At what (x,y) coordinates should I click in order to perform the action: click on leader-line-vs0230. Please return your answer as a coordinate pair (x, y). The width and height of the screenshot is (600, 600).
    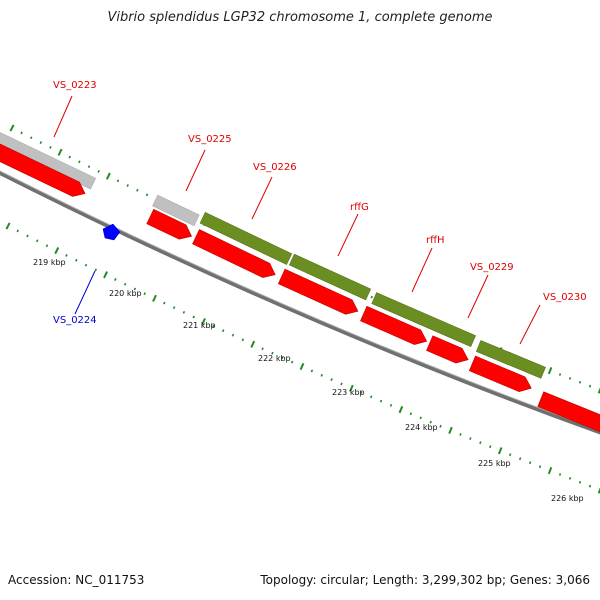
    Looking at the image, I should click on (530, 324).